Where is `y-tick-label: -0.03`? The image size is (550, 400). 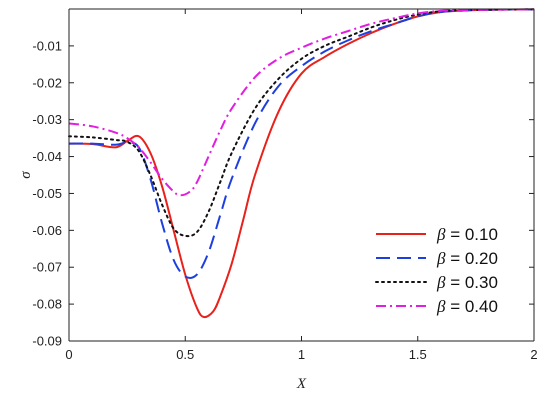
y-tick-label: -0.03 is located at coordinates (47, 119).